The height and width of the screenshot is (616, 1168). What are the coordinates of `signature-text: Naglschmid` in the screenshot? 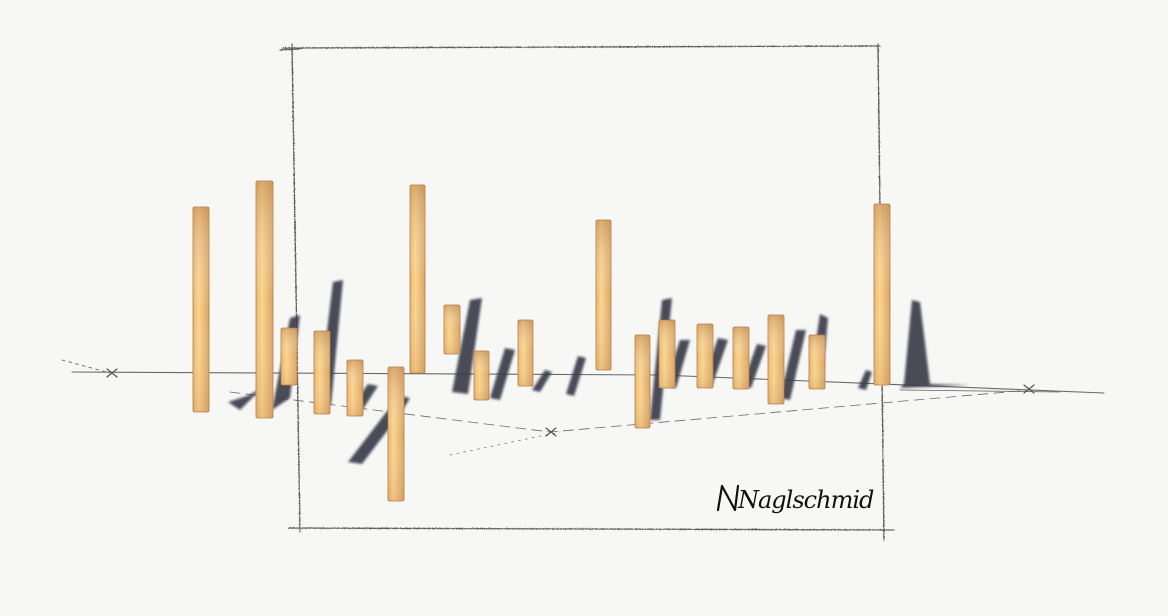 It's located at (805, 500).